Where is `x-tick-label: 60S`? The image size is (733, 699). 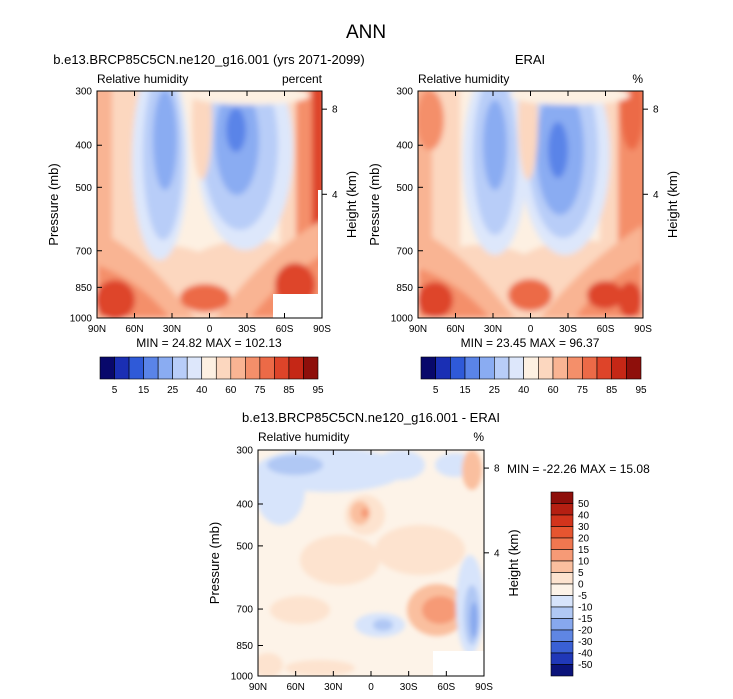
x-tick-label: 60S is located at coordinates (606, 329).